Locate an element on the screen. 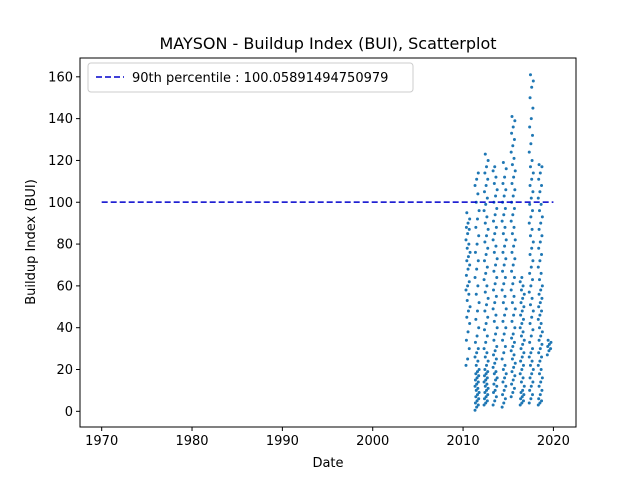  x-tick-label: 2010 is located at coordinates (463, 441).